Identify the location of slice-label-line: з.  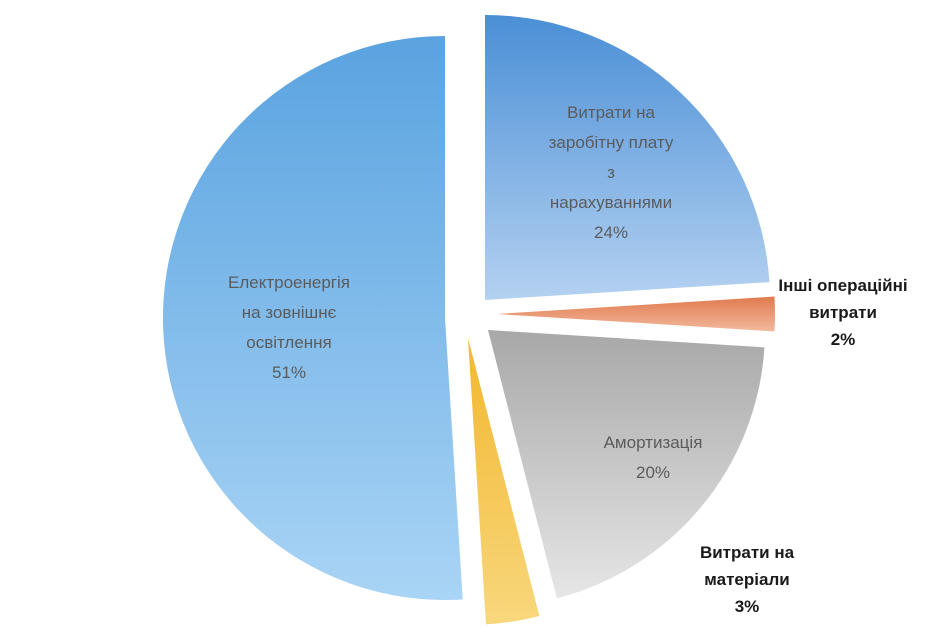
(611, 172).